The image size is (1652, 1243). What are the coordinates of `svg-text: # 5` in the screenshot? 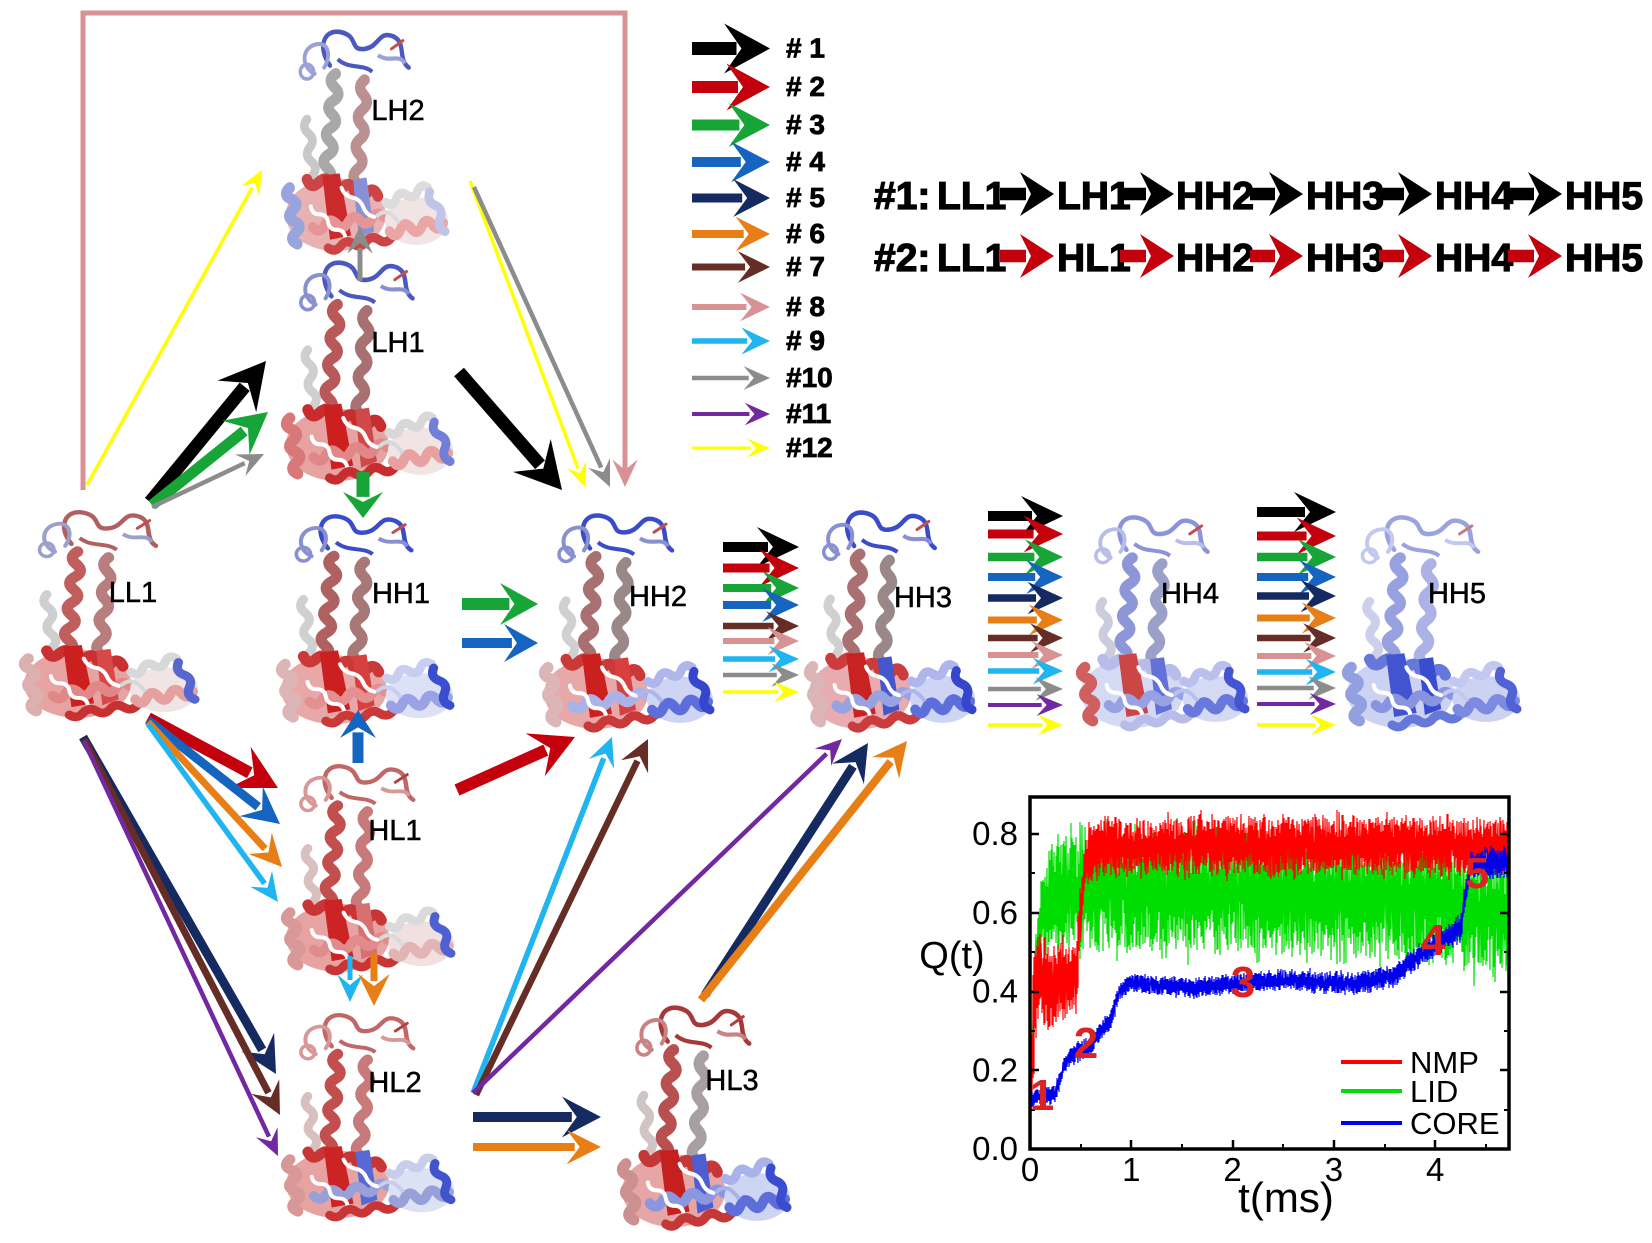 It's located at (805, 197).